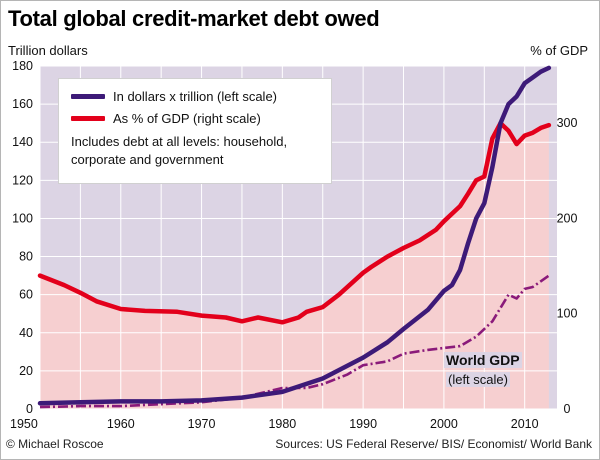  What do you see at coordinates (483, 360) in the screenshot?
I see `gdp-annotation-name: World GDP` at bounding box center [483, 360].